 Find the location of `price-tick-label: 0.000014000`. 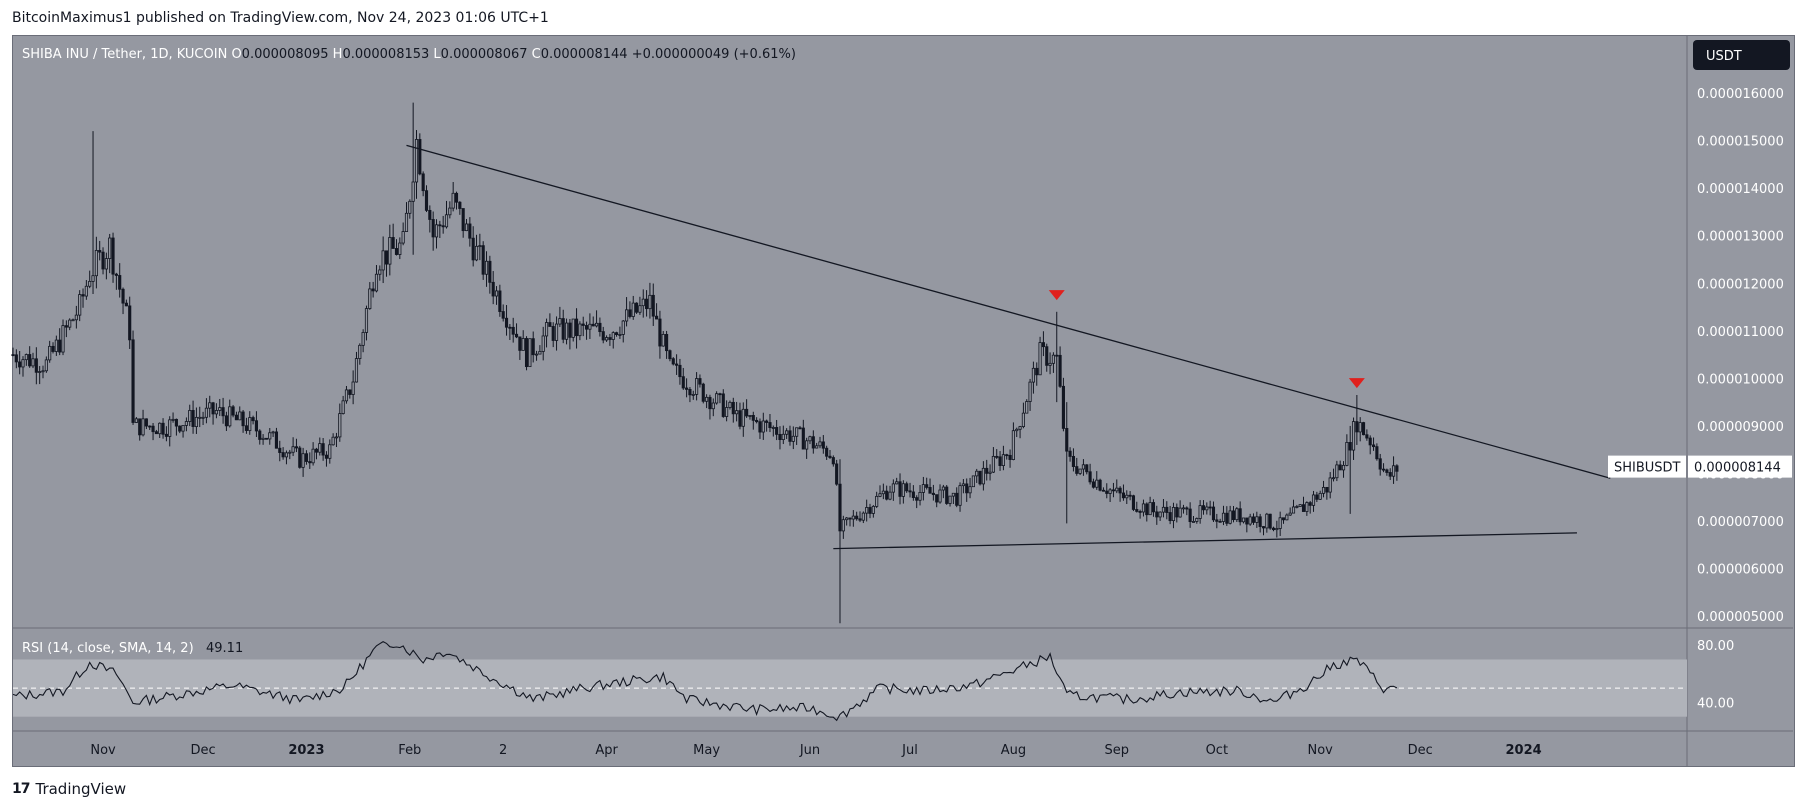

price-tick-label: 0.000014000 is located at coordinates (1740, 189).